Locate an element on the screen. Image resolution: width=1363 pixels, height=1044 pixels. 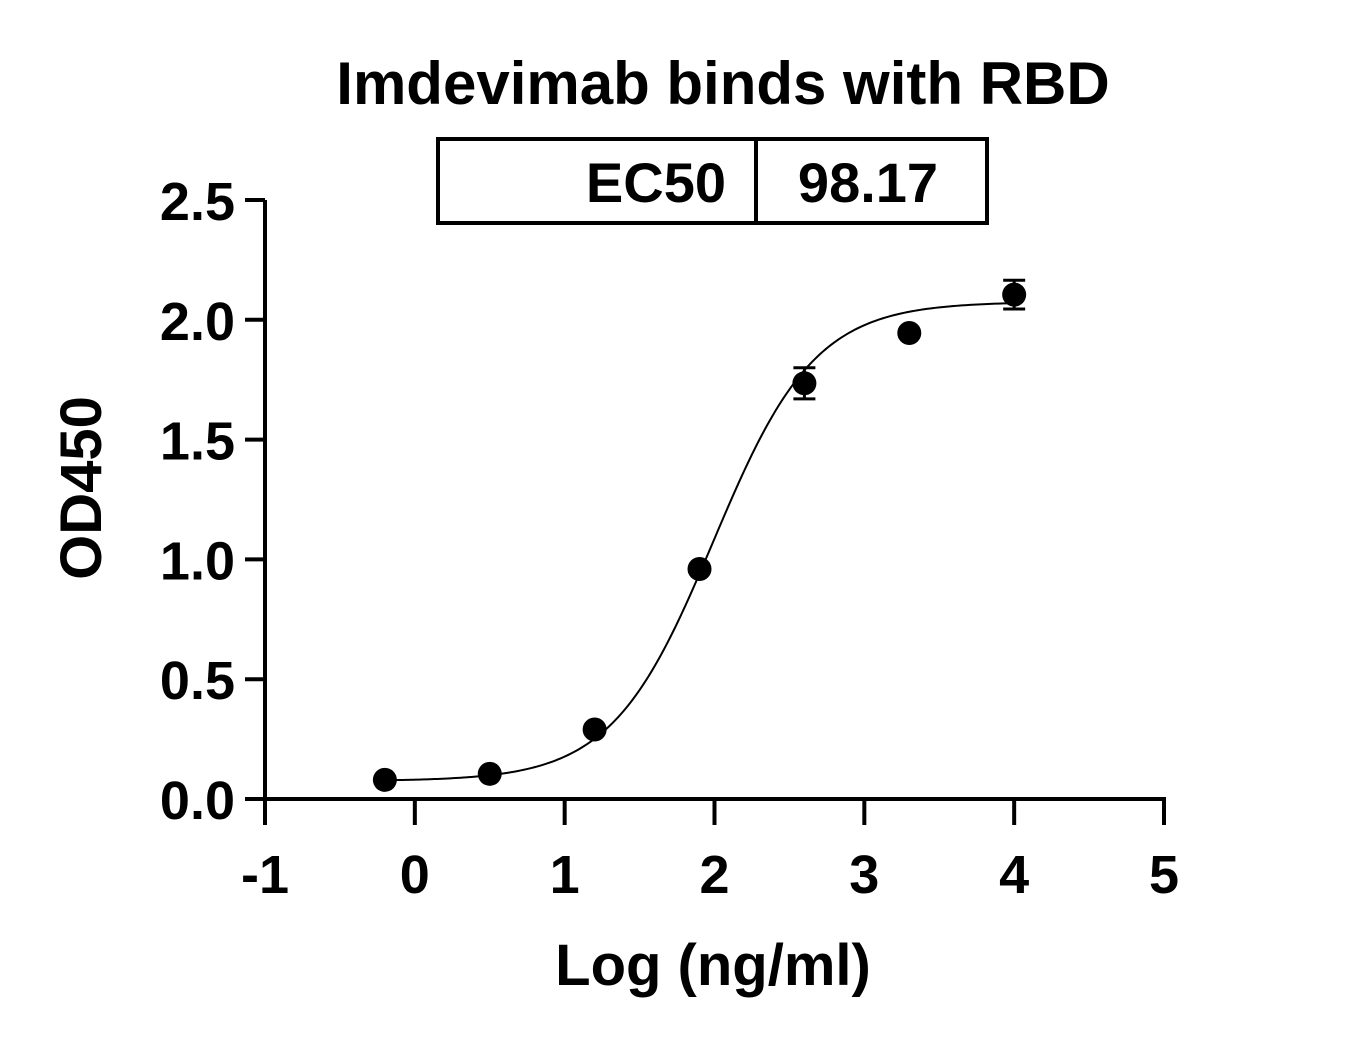
y-tick-label: 1.5 is located at coordinates (197, 442).